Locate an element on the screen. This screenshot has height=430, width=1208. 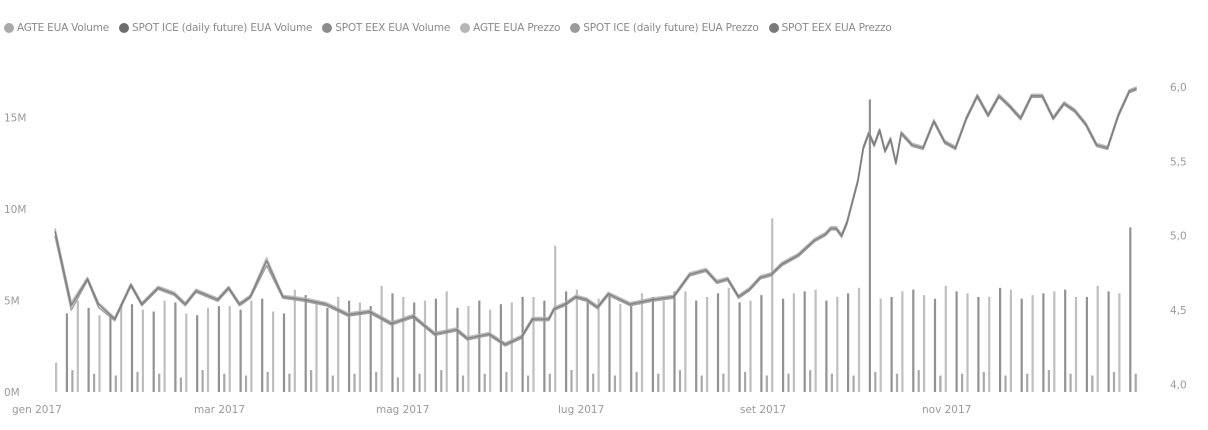
legend-item: SPOT EEX EUA Prezzo is located at coordinates (830, 28).